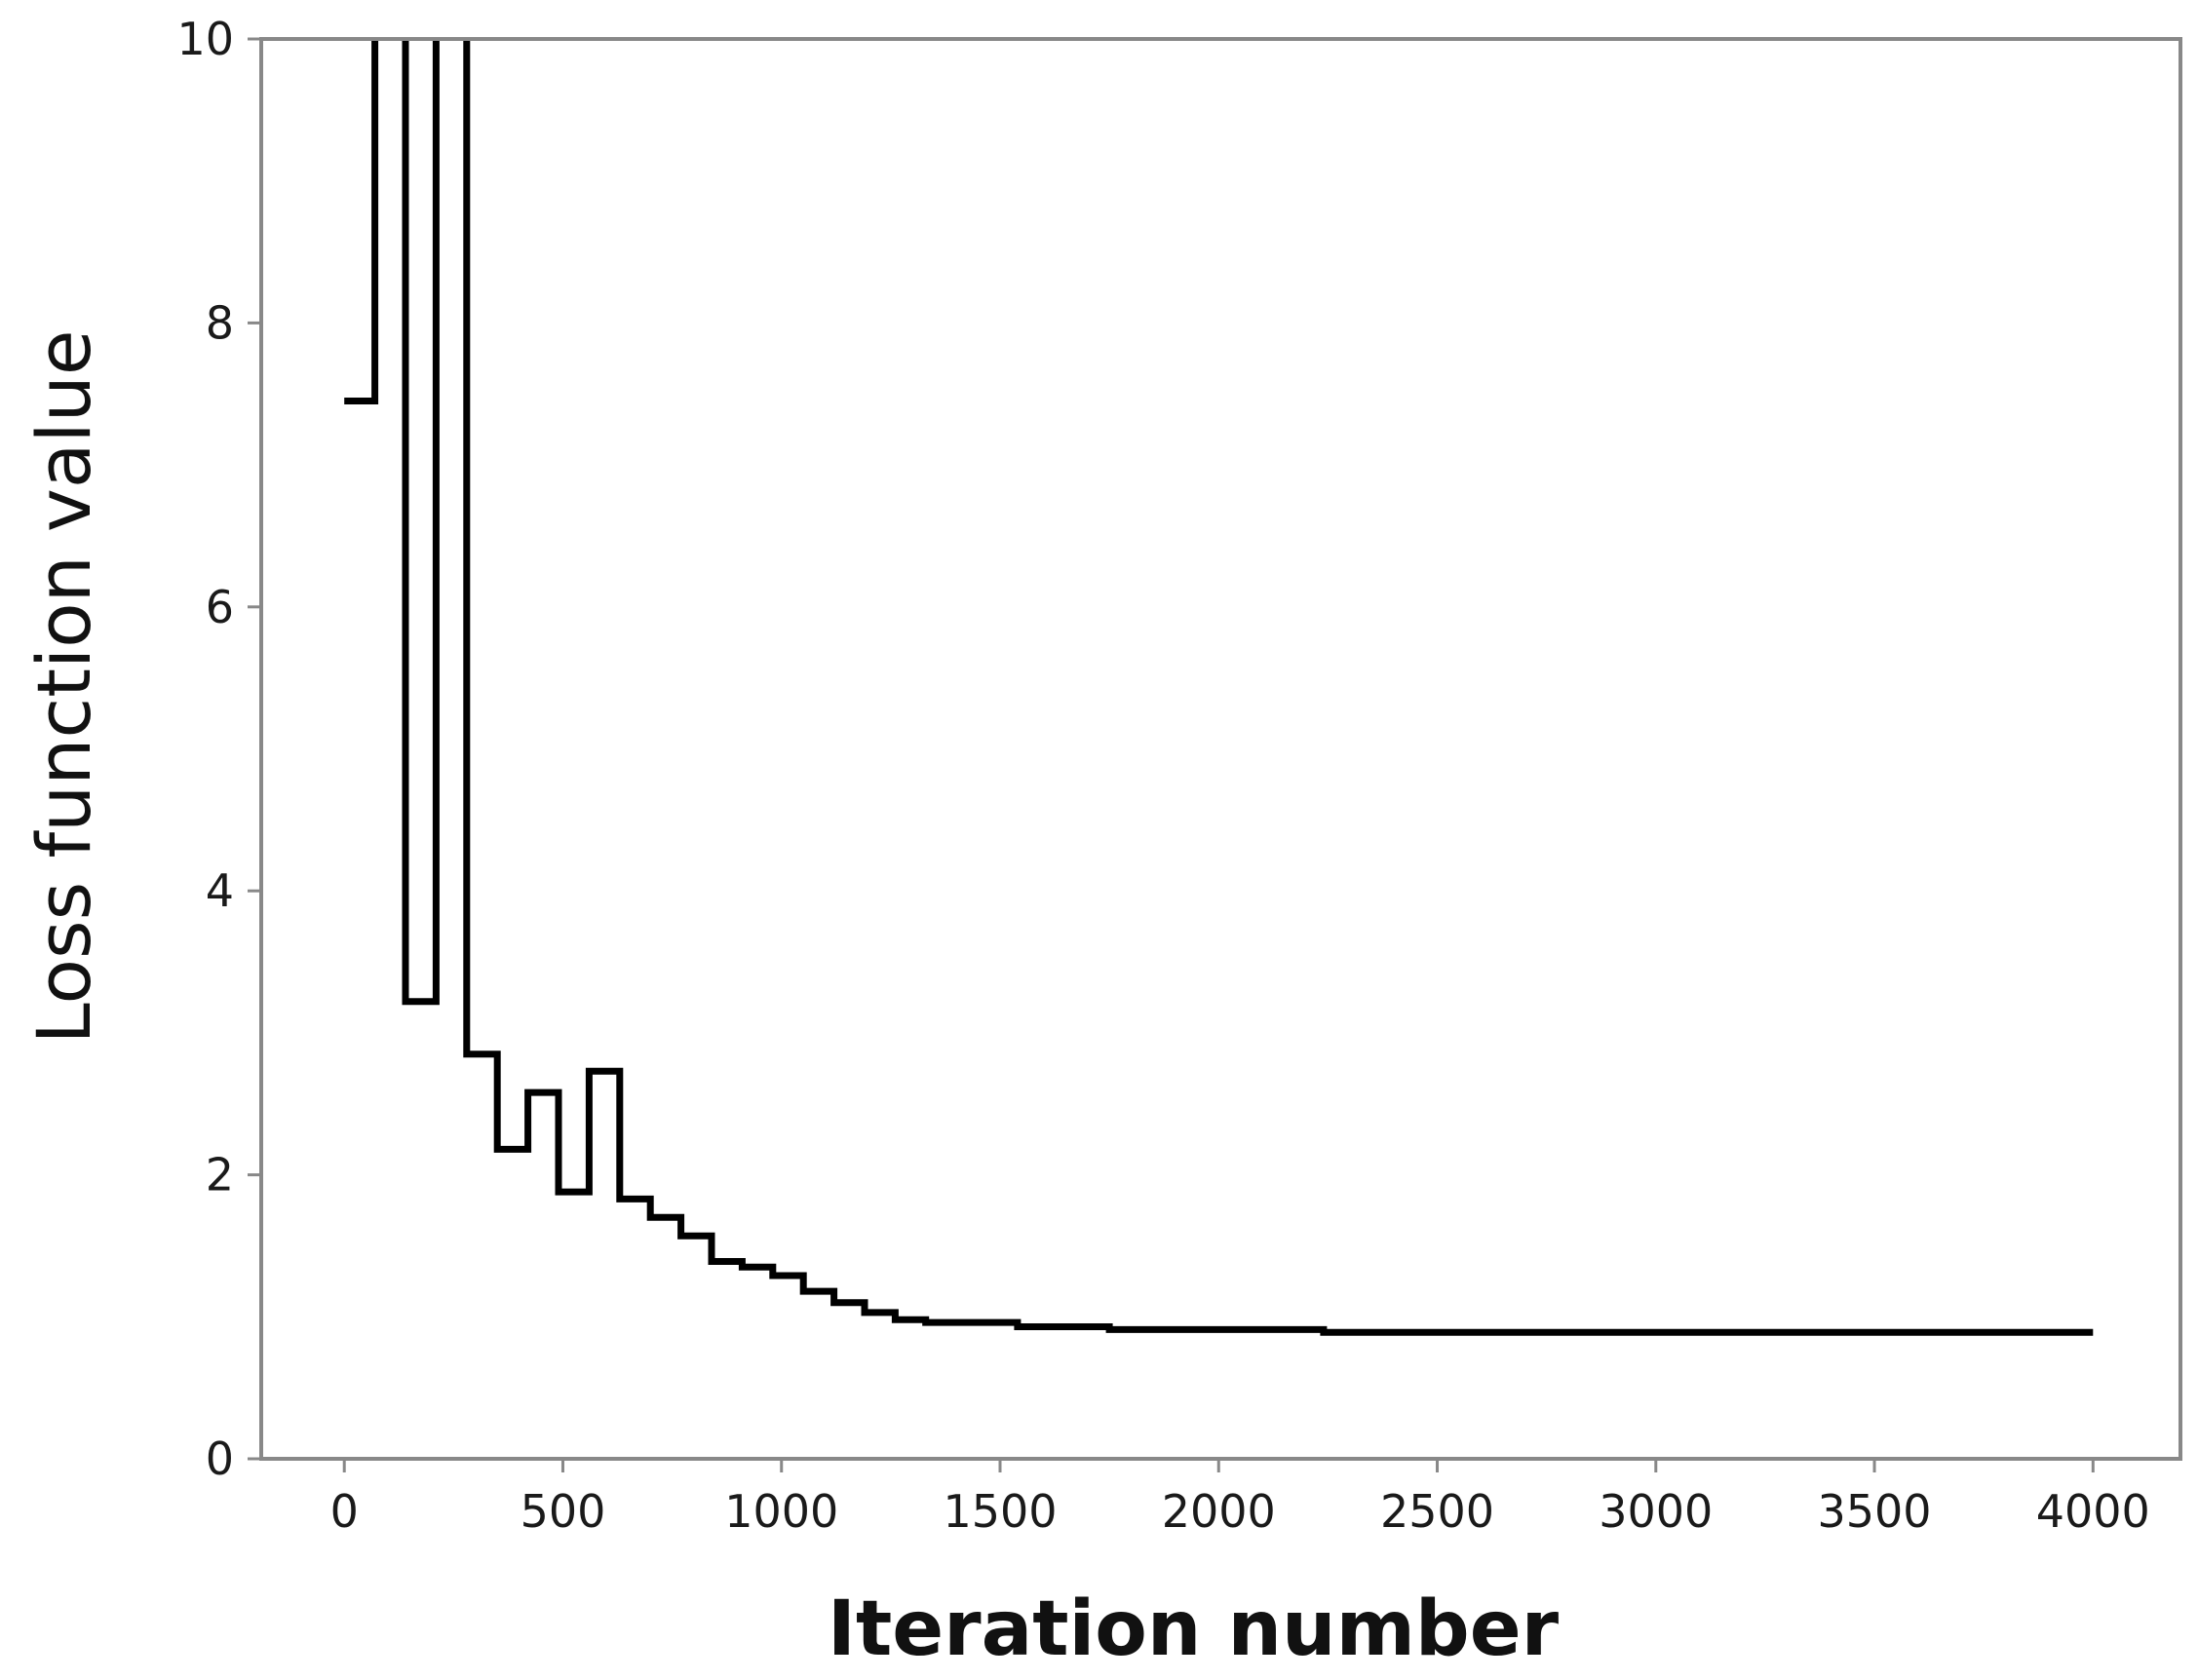 The image size is (2198, 1680). What do you see at coordinates (1437, 1511) in the screenshot?
I see `x-tick-label: 2500` at bounding box center [1437, 1511].